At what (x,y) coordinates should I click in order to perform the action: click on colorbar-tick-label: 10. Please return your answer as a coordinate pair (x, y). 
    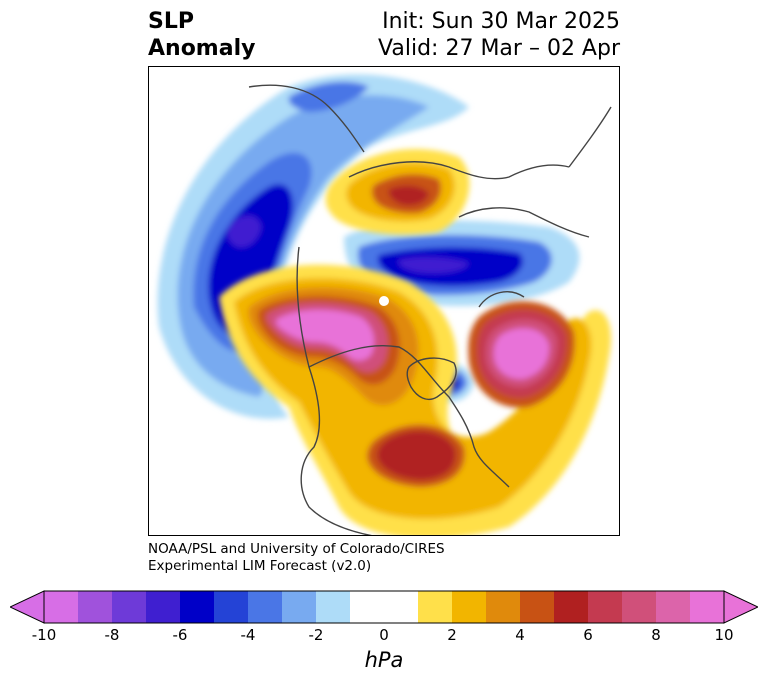
    Looking at the image, I should click on (724, 635).